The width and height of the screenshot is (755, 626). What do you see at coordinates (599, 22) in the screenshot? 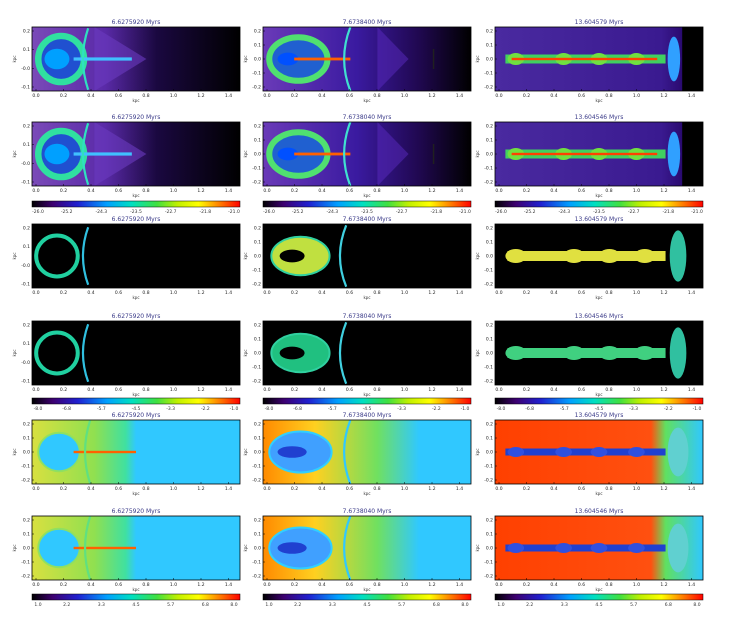
I see `panel-title: 13.604579 Myrs` at bounding box center [599, 22].